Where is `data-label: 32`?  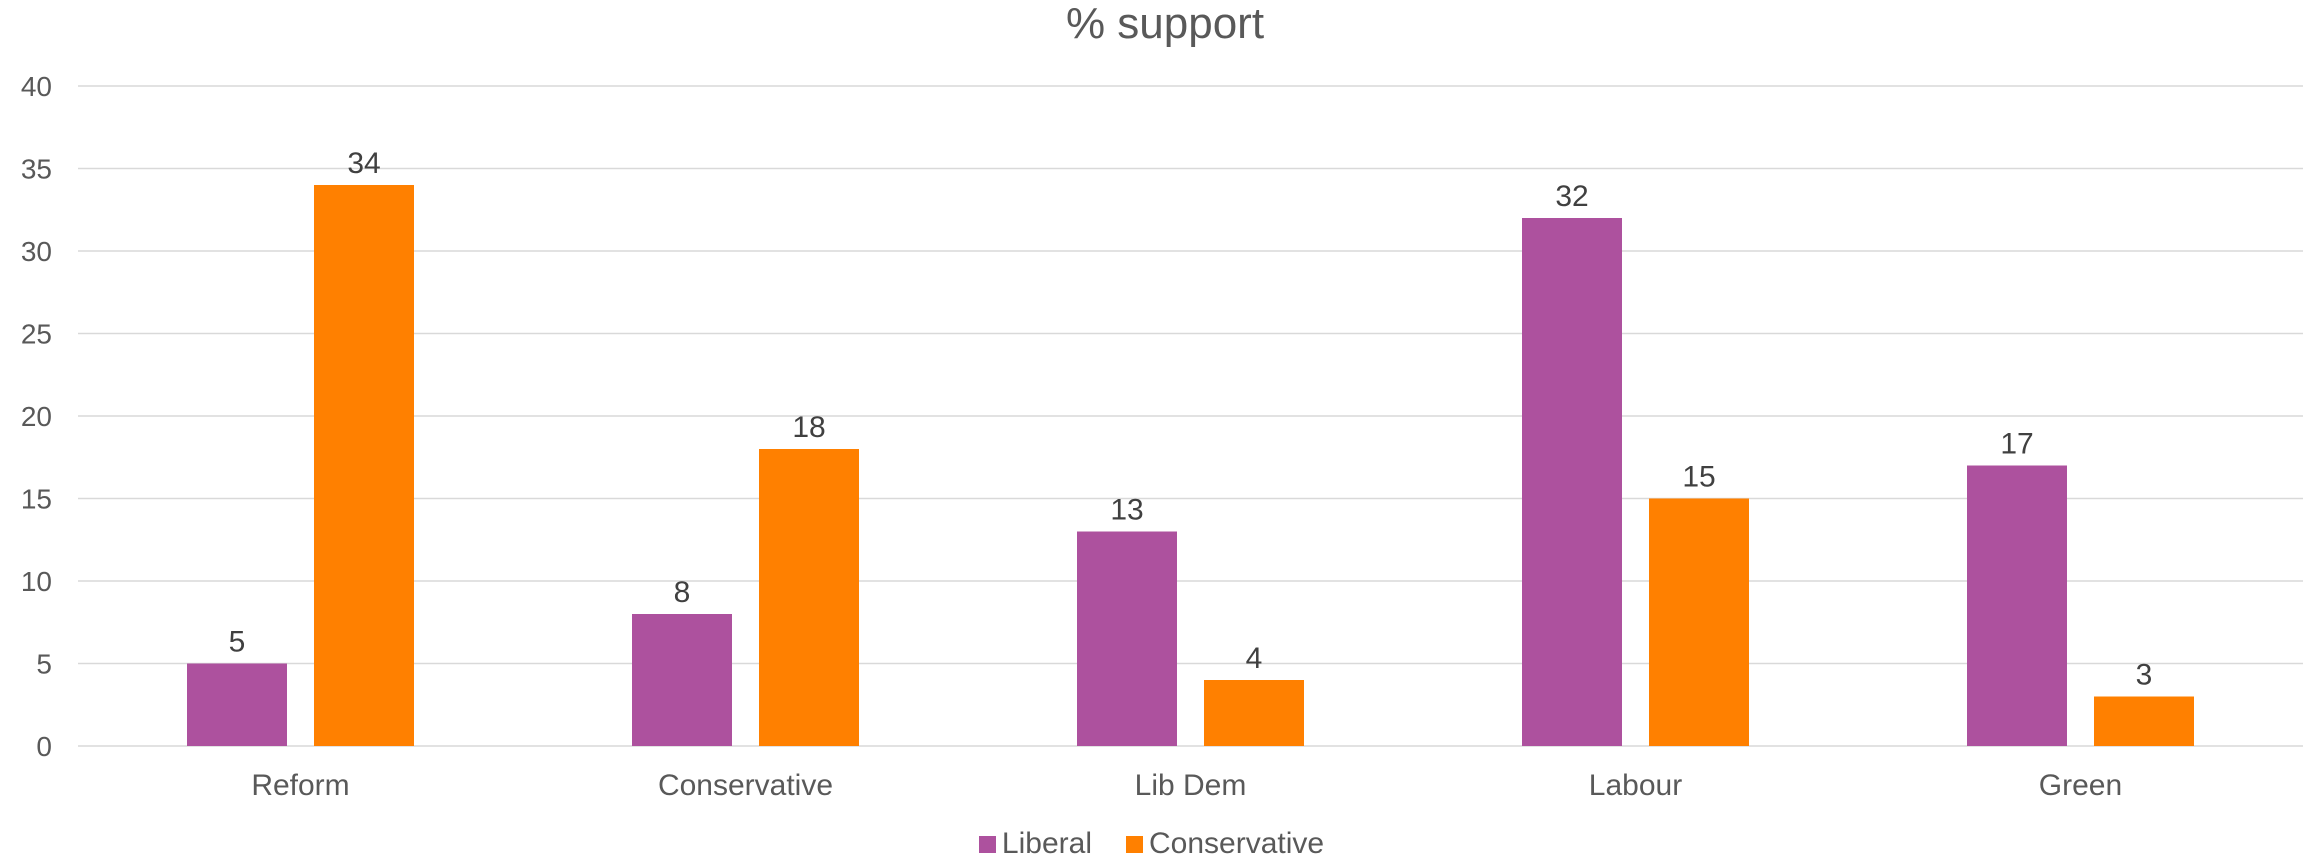 data-label: 32 is located at coordinates (1571, 196).